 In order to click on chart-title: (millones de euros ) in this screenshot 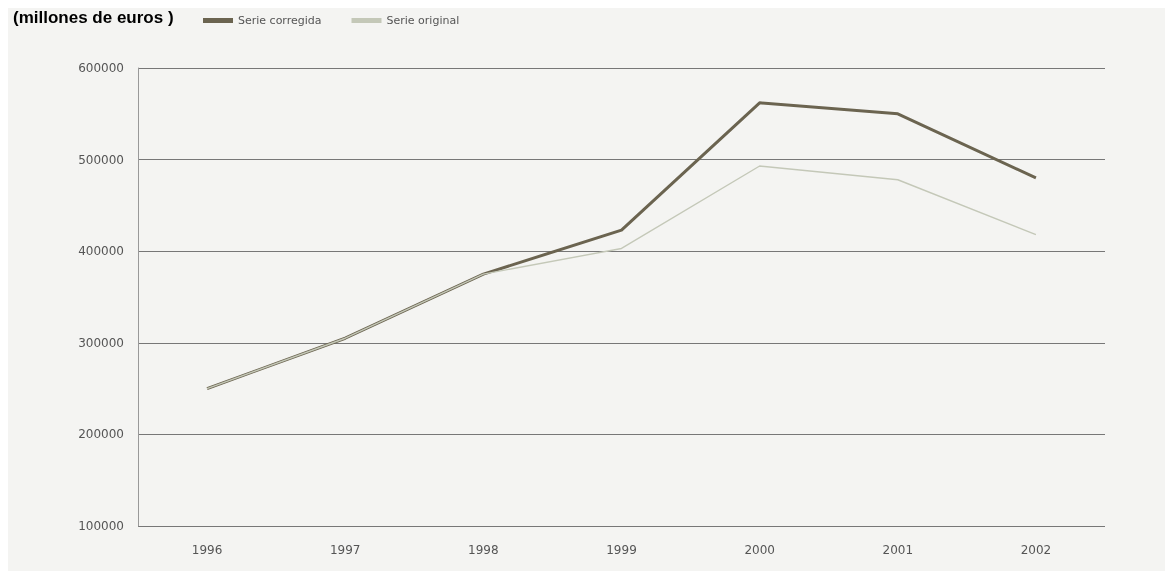, I will do `click(93, 17)`.